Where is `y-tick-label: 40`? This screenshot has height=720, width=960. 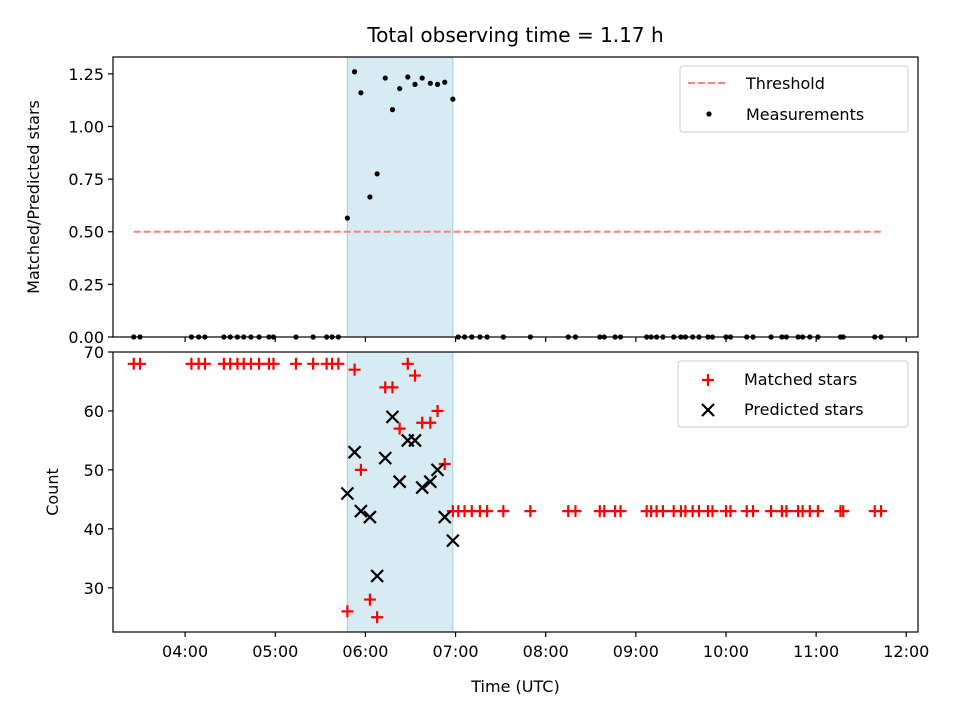 y-tick-label: 40 is located at coordinates (94, 529).